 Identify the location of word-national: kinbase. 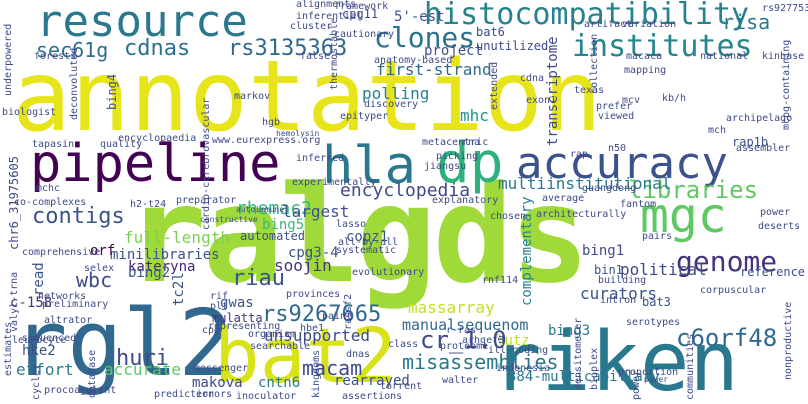
(783, 56).